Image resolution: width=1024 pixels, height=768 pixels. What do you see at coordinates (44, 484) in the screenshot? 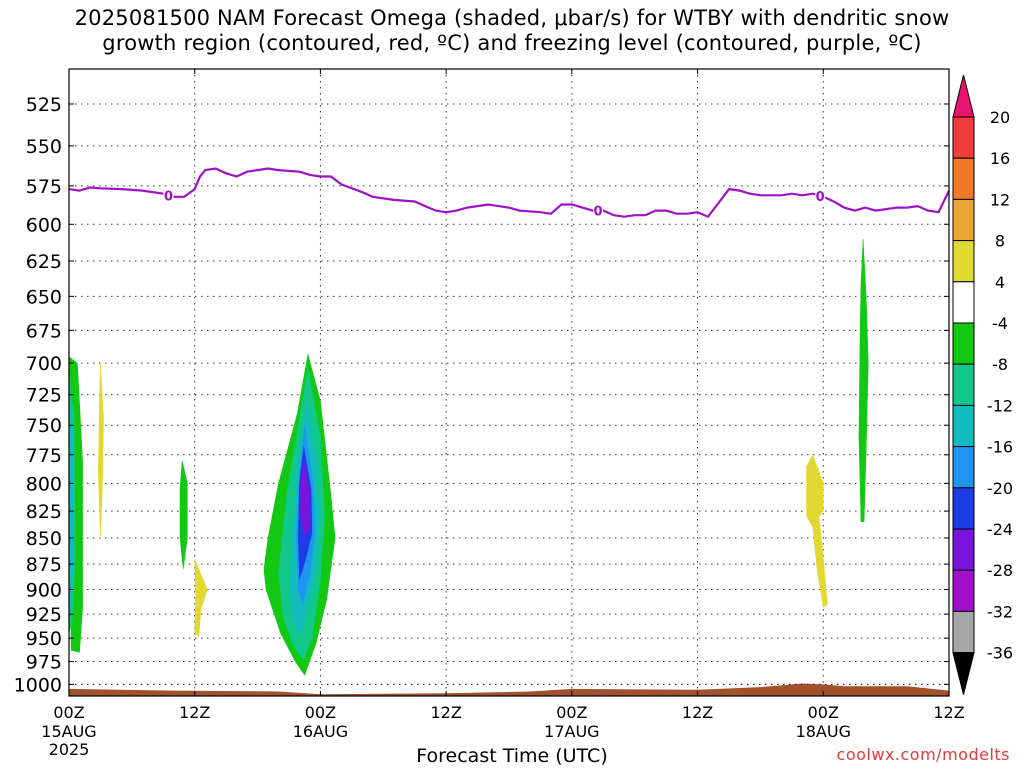
I see `y-tick-label: 800` at bounding box center [44, 484].